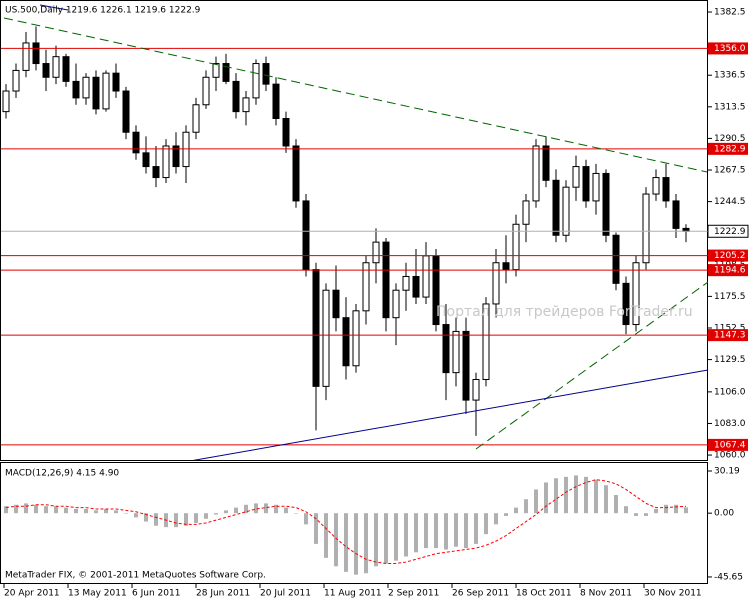 This screenshot has width=750, height=600. Describe the element at coordinates (54, 7) in the screenshot. I see `trendline` at that location.